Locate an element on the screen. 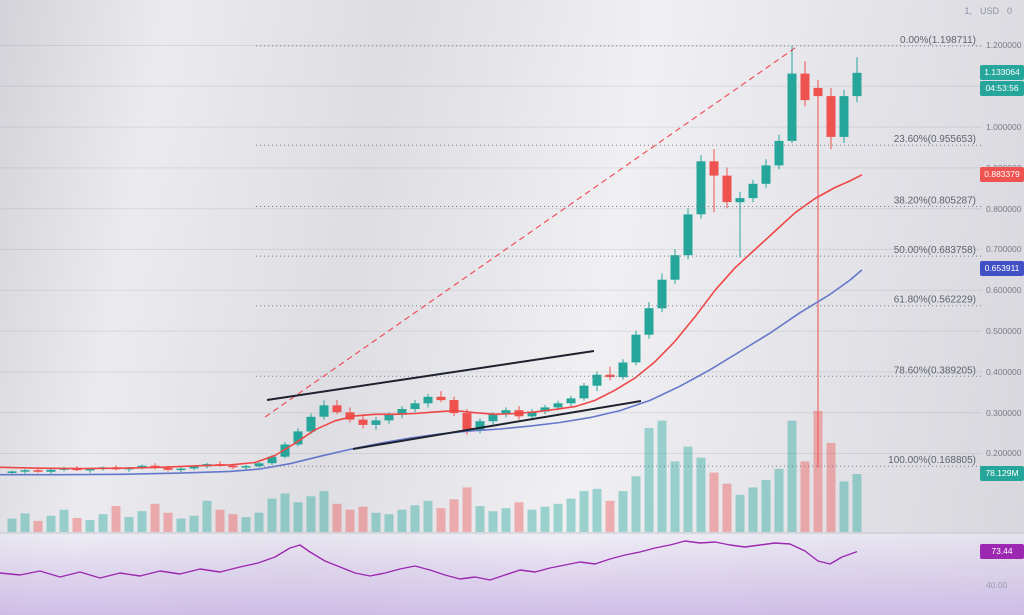 This screenshot has width=1024, height=615. price-tick-label: 0.600000 is located at coordinates (1004, 290).